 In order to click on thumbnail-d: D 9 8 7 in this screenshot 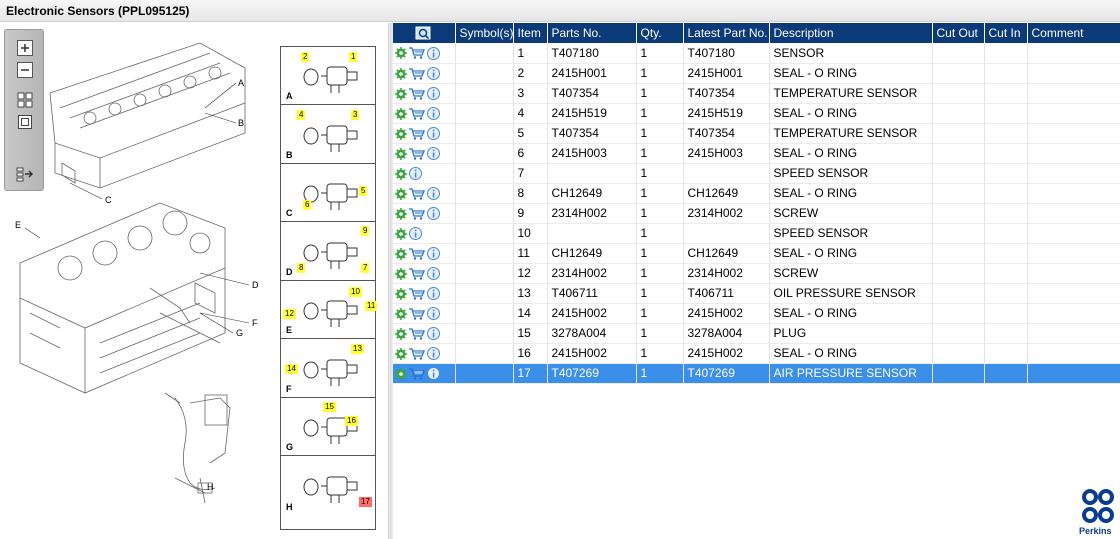, I will do `click(328, 251)`.